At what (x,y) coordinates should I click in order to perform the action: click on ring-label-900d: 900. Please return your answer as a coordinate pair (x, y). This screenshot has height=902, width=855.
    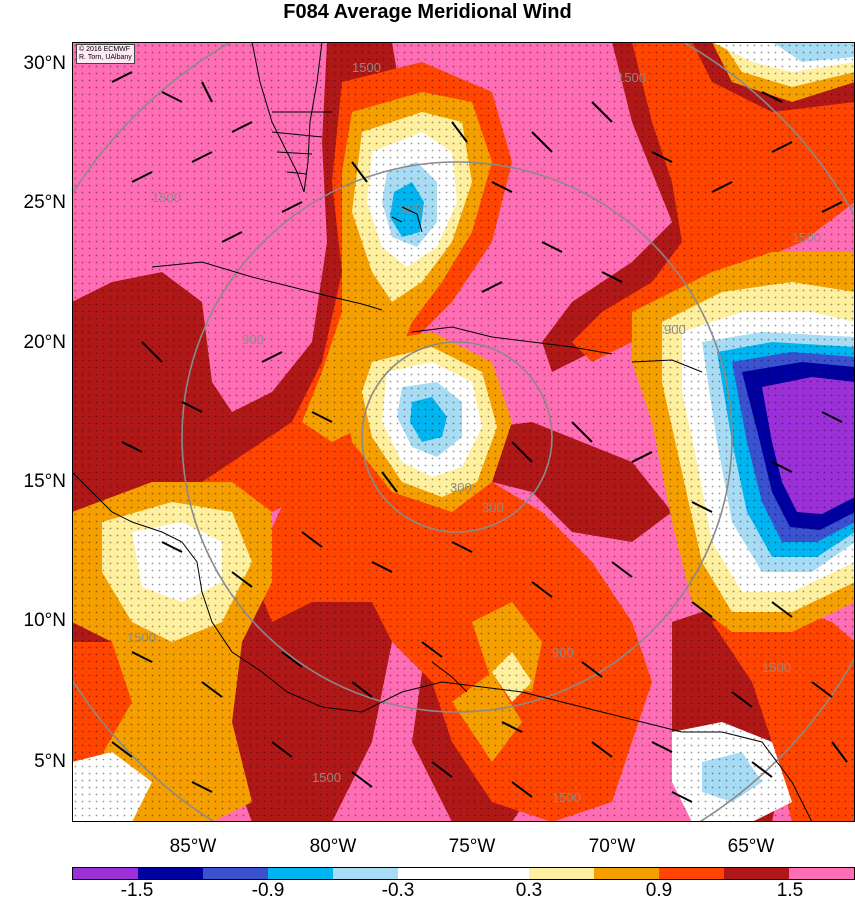
    Looking at the image, I should click on (563, 652).